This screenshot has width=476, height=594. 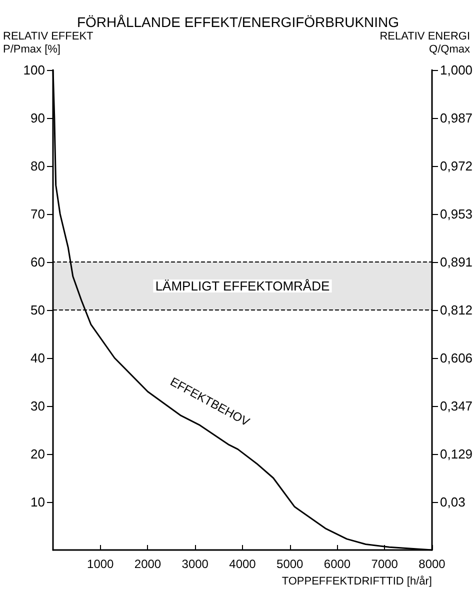 I want to click on x-tick-label: 7000, so click(x=384, y=564).